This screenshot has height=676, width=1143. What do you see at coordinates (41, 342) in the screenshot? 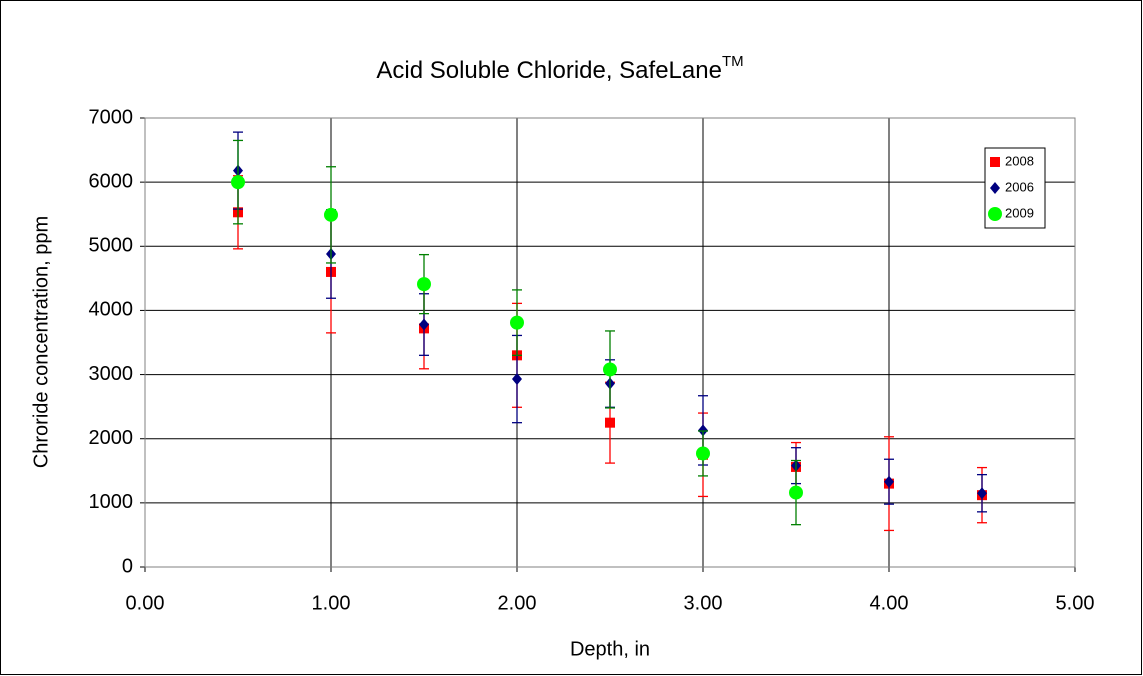
I see `y-axis-label: Chroride concentration, ppm` at bounding box center [41, 342].